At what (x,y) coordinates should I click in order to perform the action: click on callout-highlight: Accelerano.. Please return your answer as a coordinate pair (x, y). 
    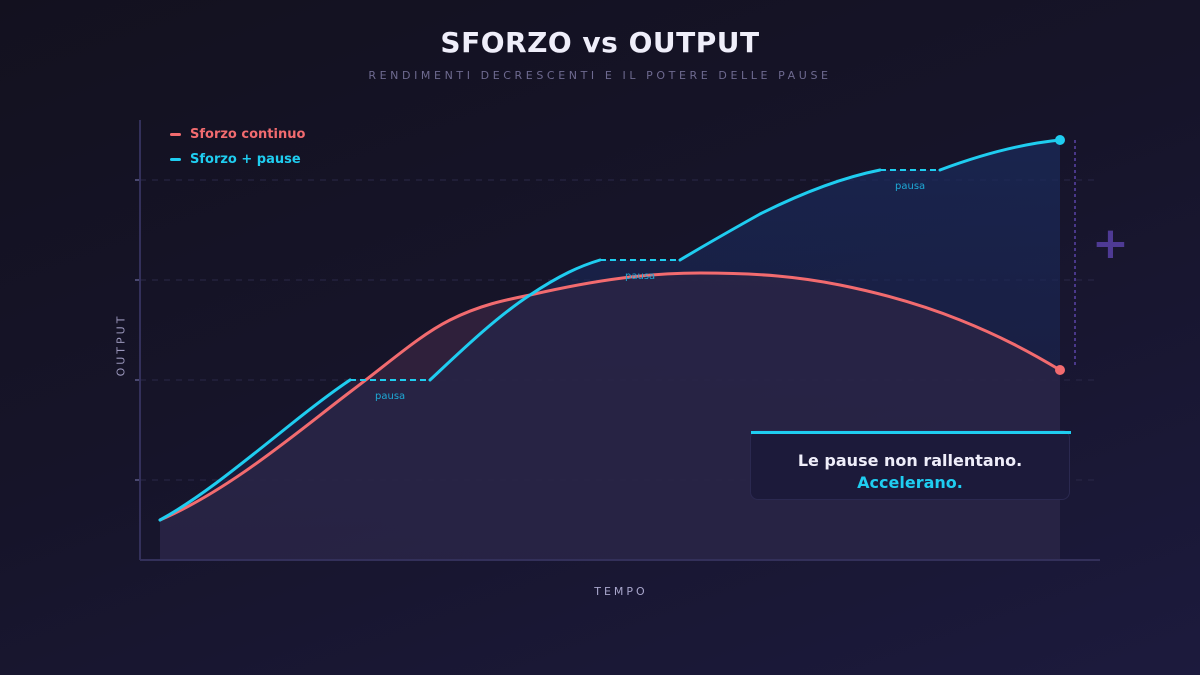
    Looking at the image, I should click on (910, 482).